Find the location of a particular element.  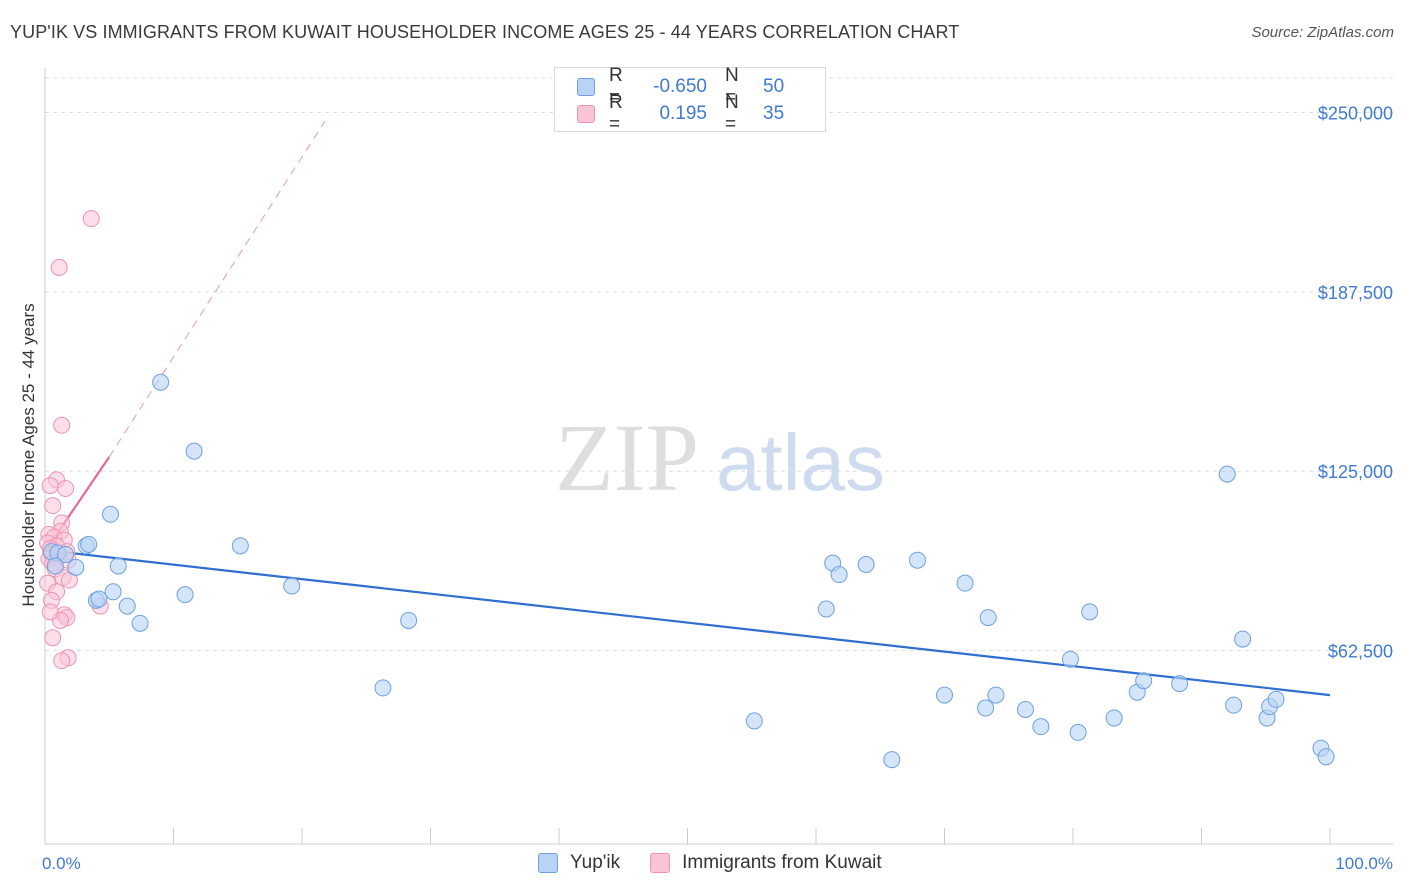

legend-swatch-kuwait is located at coordinates (660, 863).